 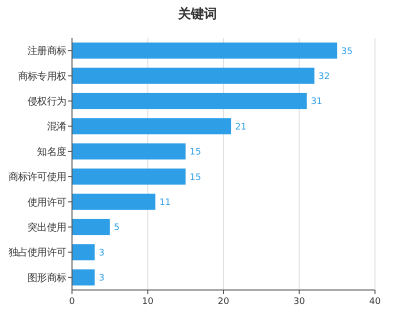 What do you see at coordinates (37, 252) in the screenshot?
I see `y-tick-label: 独占使用许可` at bounding box center [37, 252].